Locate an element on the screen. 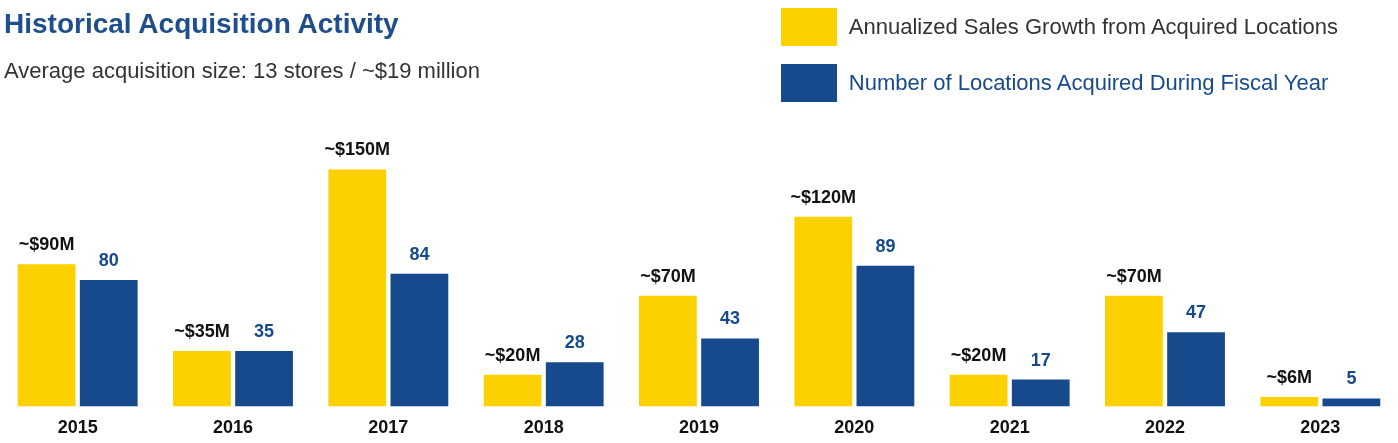 The width and height of the screenshot is (1398, 443). data-label: 84 is located at coordinates (419, 253).